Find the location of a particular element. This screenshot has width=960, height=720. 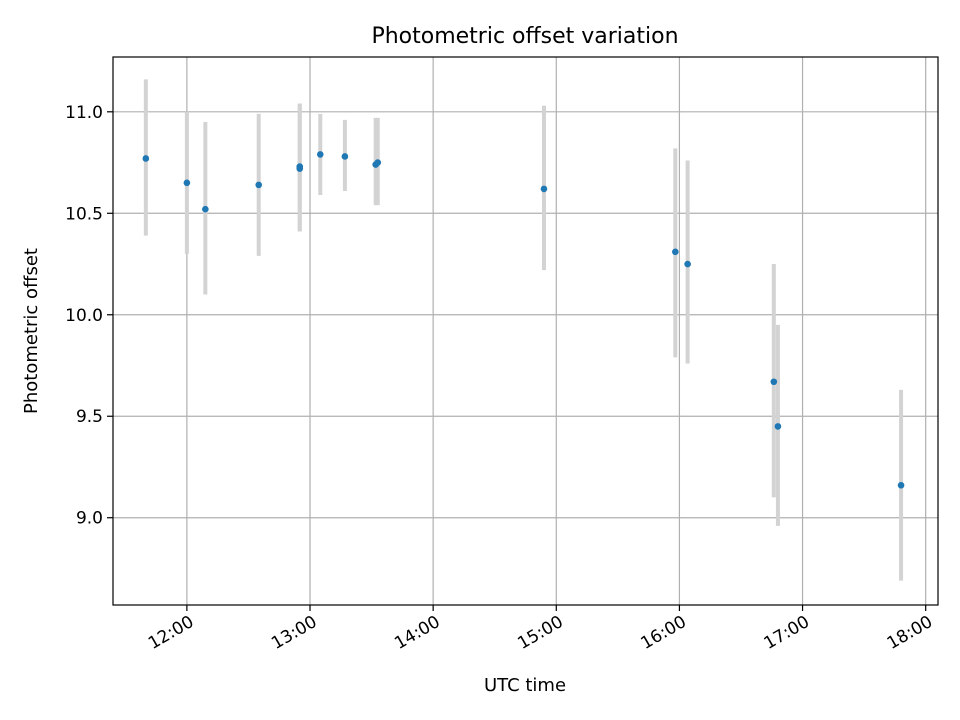

y-tick-label: 11.0 is located at coordinates (84, 113).